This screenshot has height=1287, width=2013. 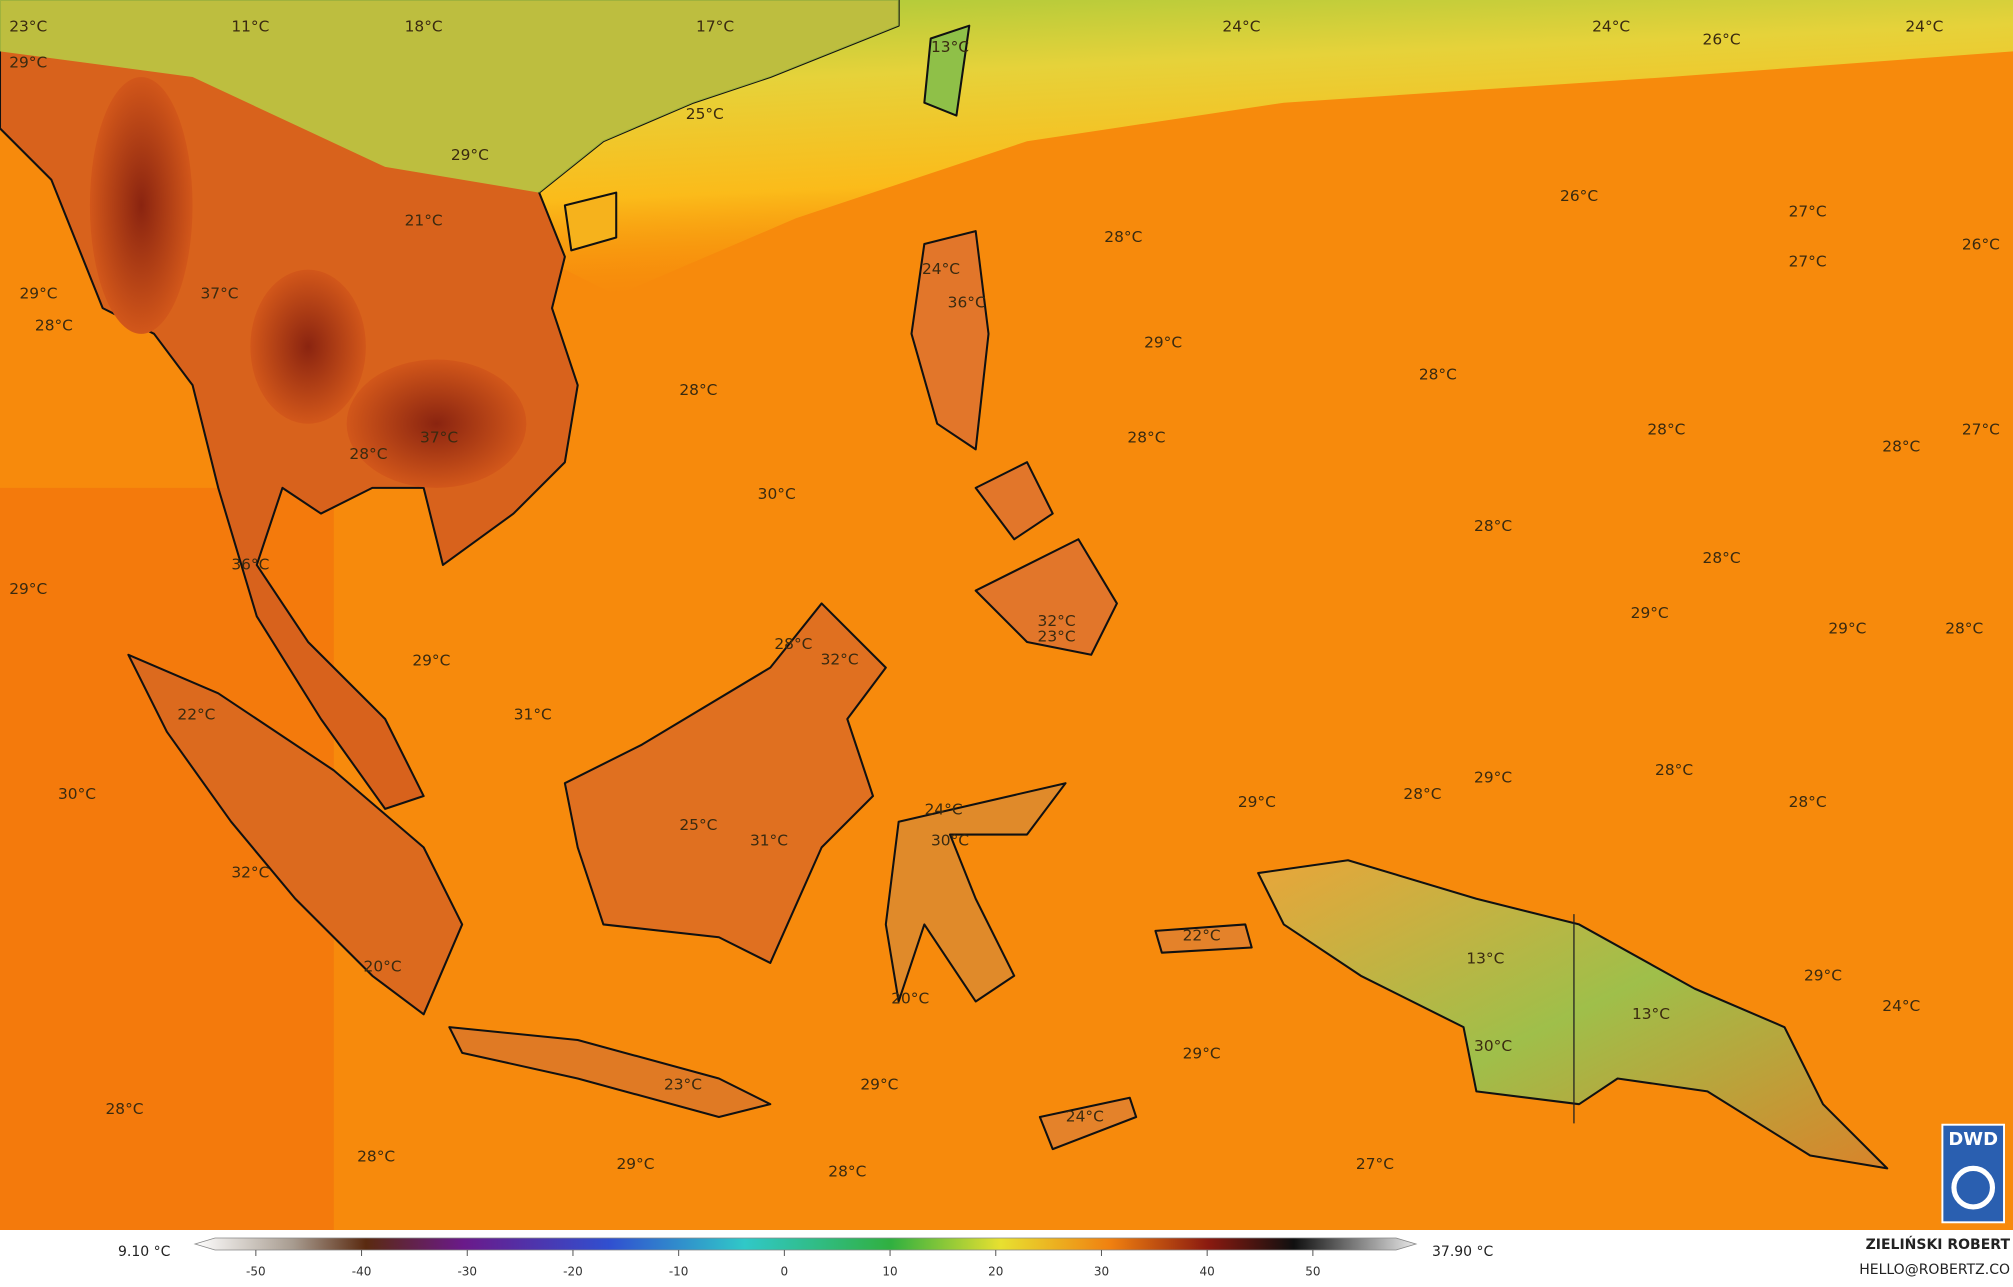 I want to click on max-label: 37.90 °C, so click(x=1463, y=1252).